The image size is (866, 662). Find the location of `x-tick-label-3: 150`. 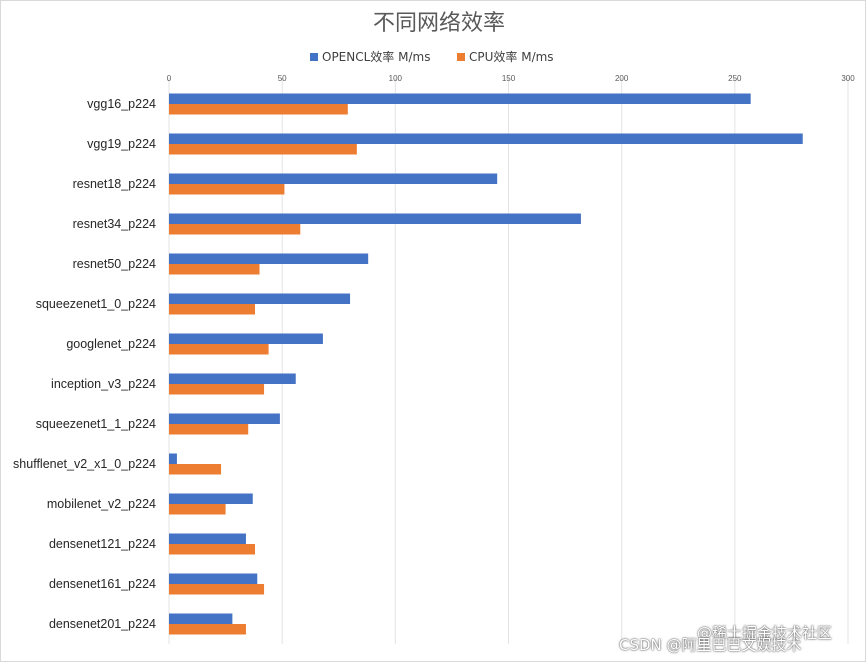

x-tick-label-3: 150 is located at coordinates (509, 78).